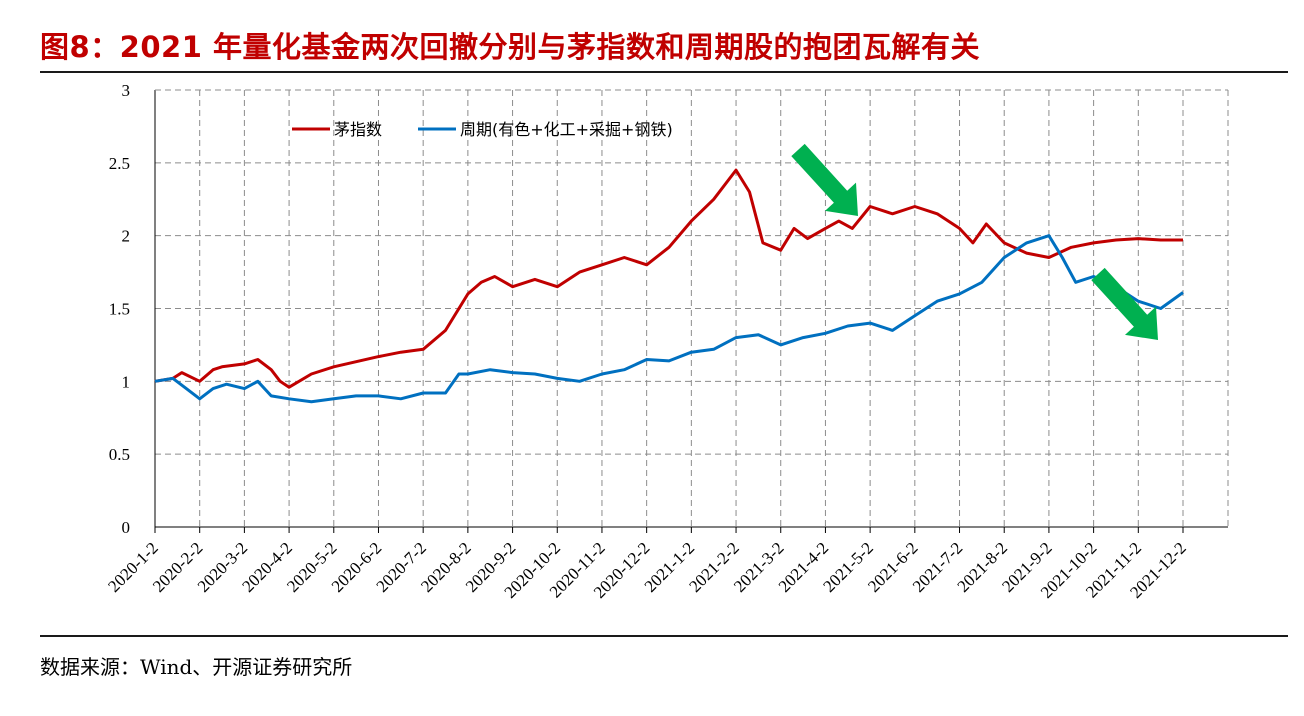 Image resolution: width=1304 pixels, height=716 pixels. What do you see at coordinates (664, 72) in the screenshot?
I see `title-rule` at bounding box center [664, 72].